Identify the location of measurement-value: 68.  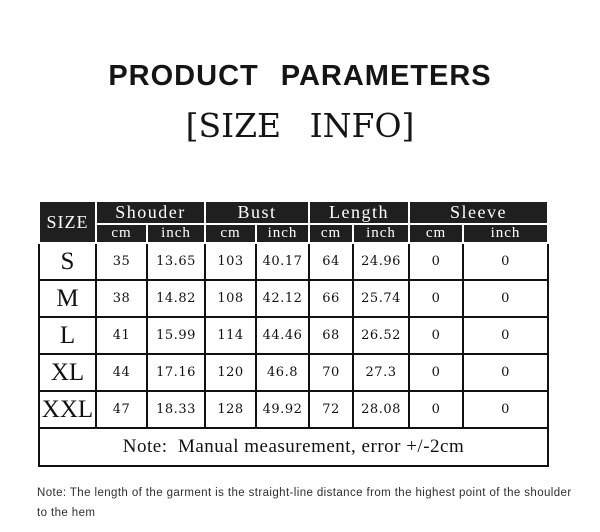
(331, 335).